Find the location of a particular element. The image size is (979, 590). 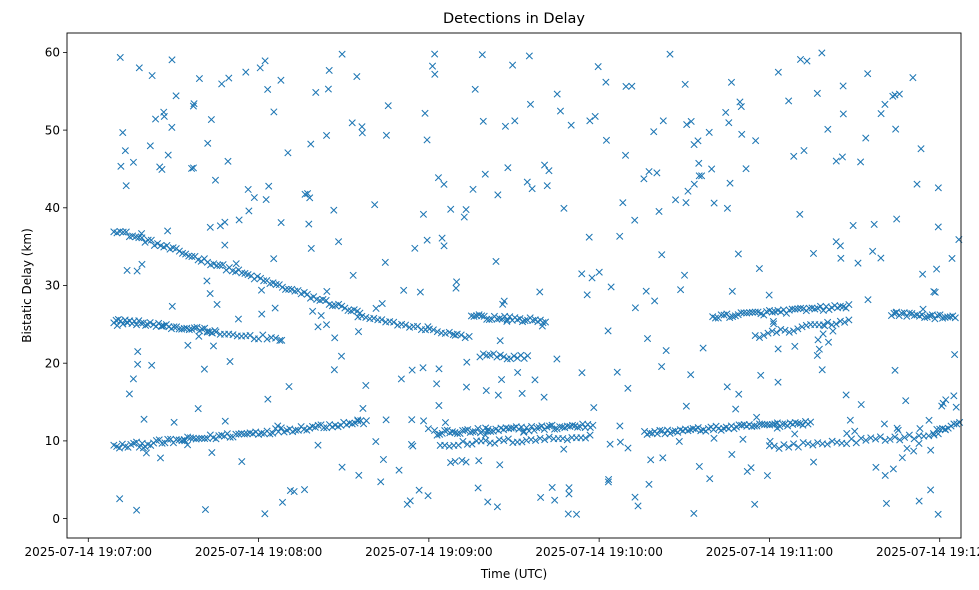

x-tick-label: 2025-07-14 19:07:00 is located at coordinates (88, 552).